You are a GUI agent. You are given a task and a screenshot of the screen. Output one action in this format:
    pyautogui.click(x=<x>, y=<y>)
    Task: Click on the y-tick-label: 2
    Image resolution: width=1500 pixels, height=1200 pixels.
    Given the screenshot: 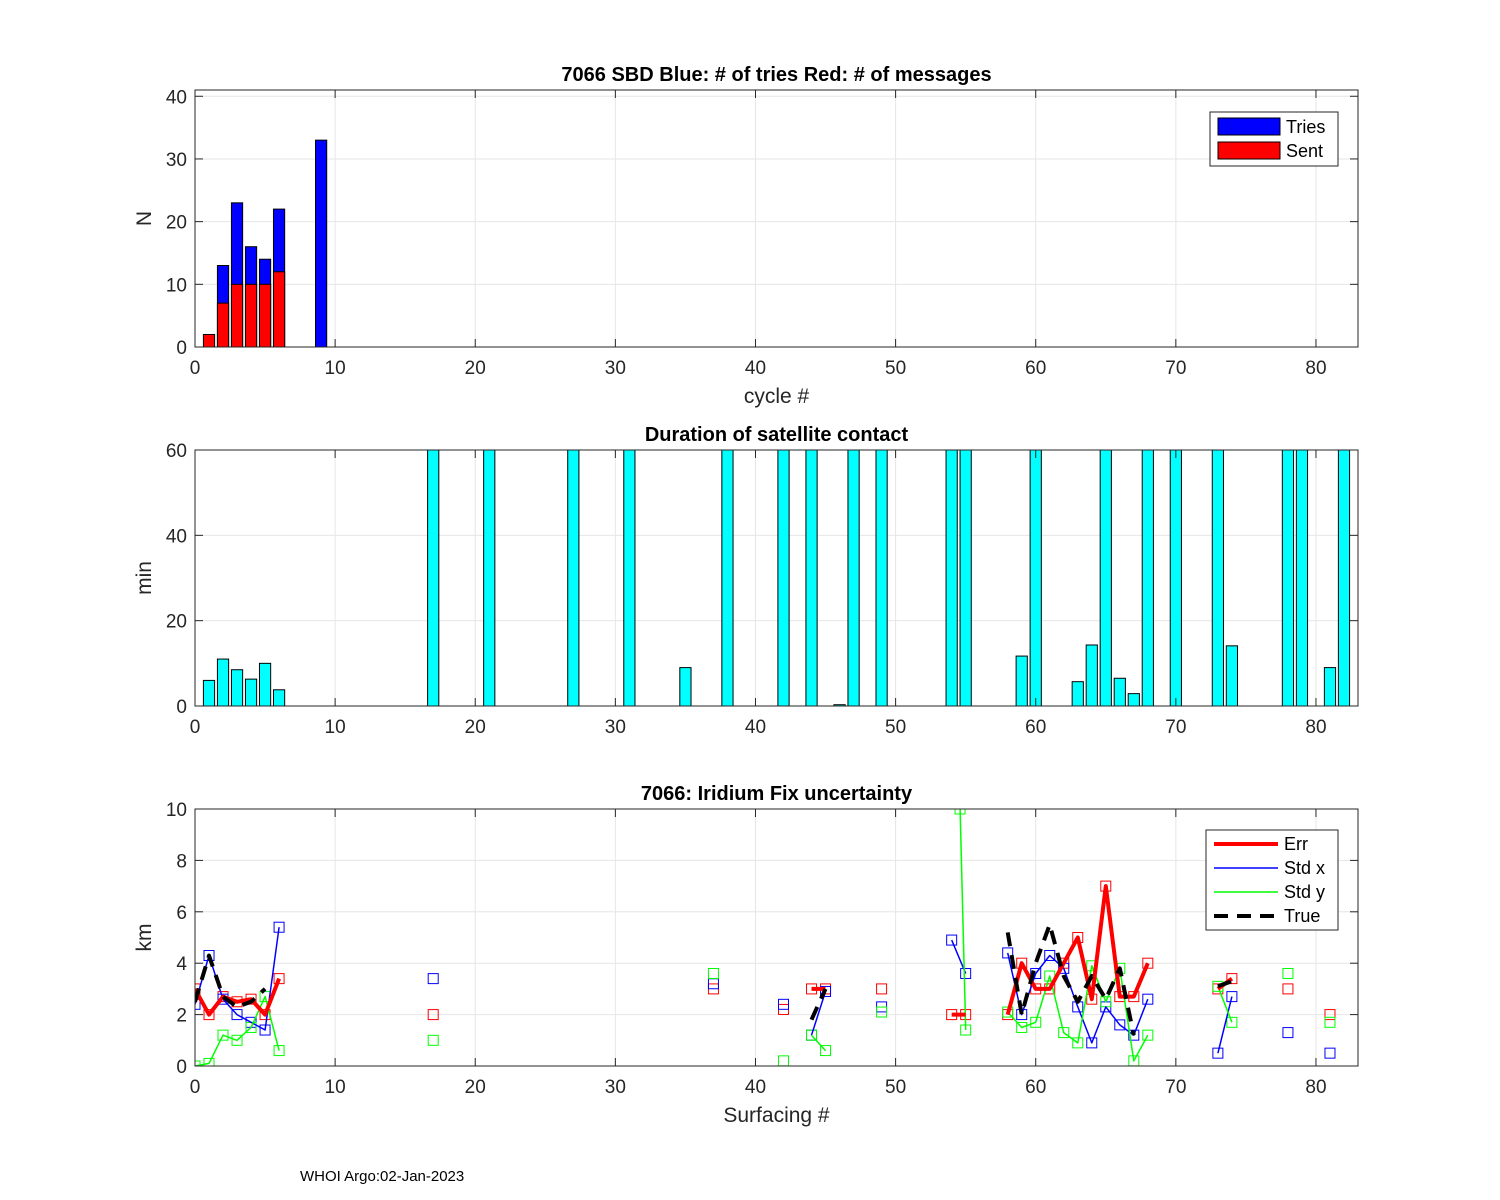 What is the action you would take?
    pyautogui.click(x=181, y=1016)
    